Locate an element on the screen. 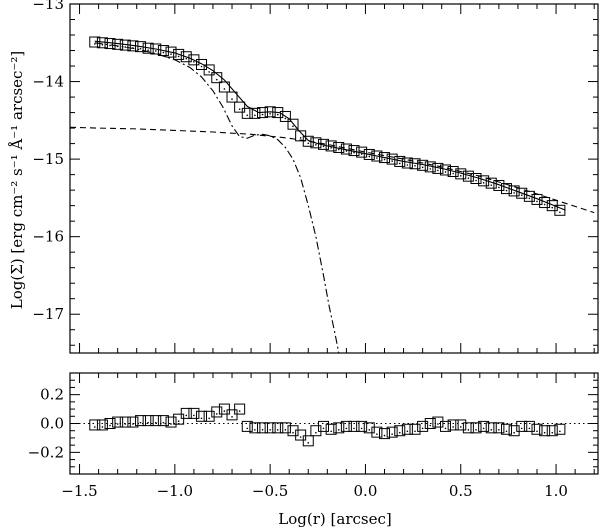 The width and height of the screenshot is (600, 530). y-tick-label: −17 is located at coordinates (48, 314).